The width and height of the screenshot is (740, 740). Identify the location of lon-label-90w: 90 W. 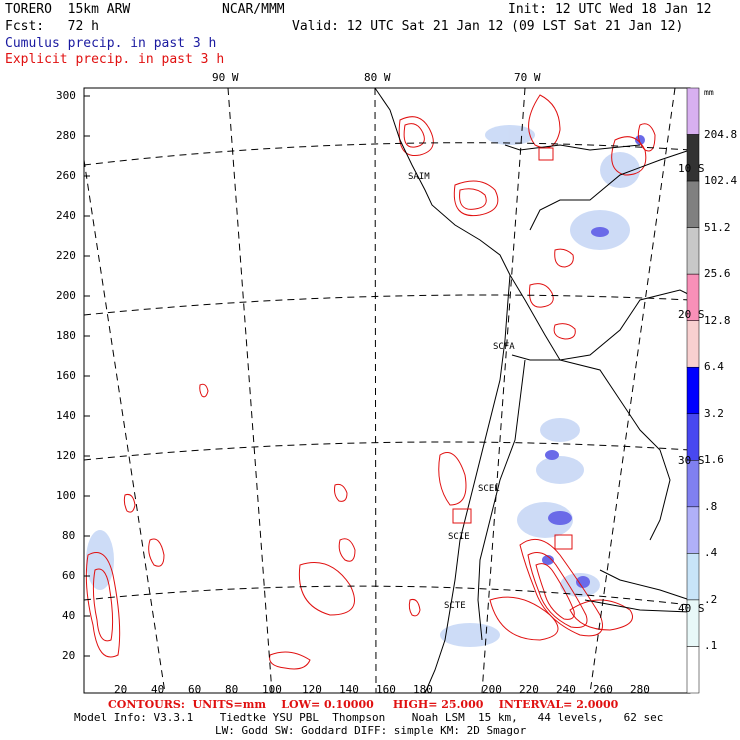
(225, 77).